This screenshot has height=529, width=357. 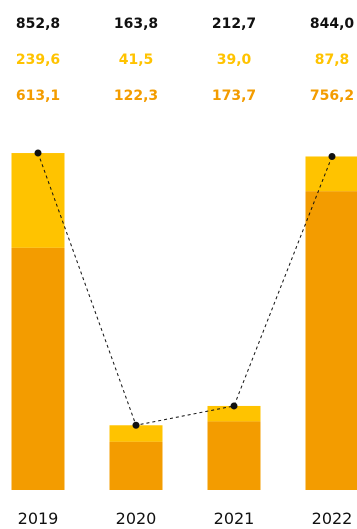 What do you see at coordinates (234, 405) in the screenshot?
I see `total-point-2021` at bounding box center [234, 405].